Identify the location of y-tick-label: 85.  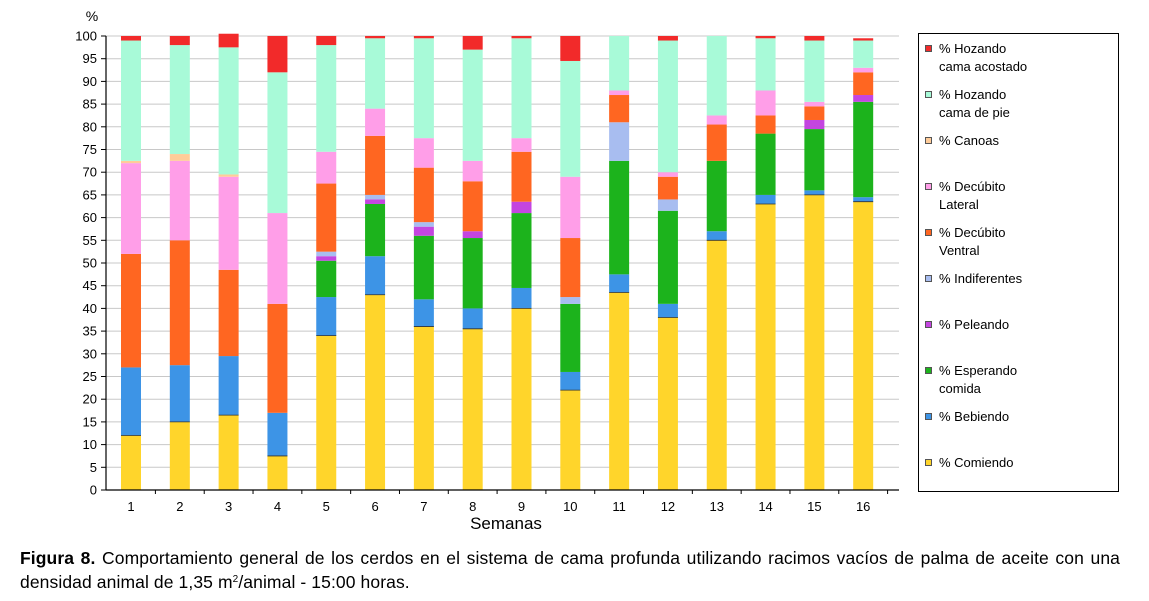
(90, 104).